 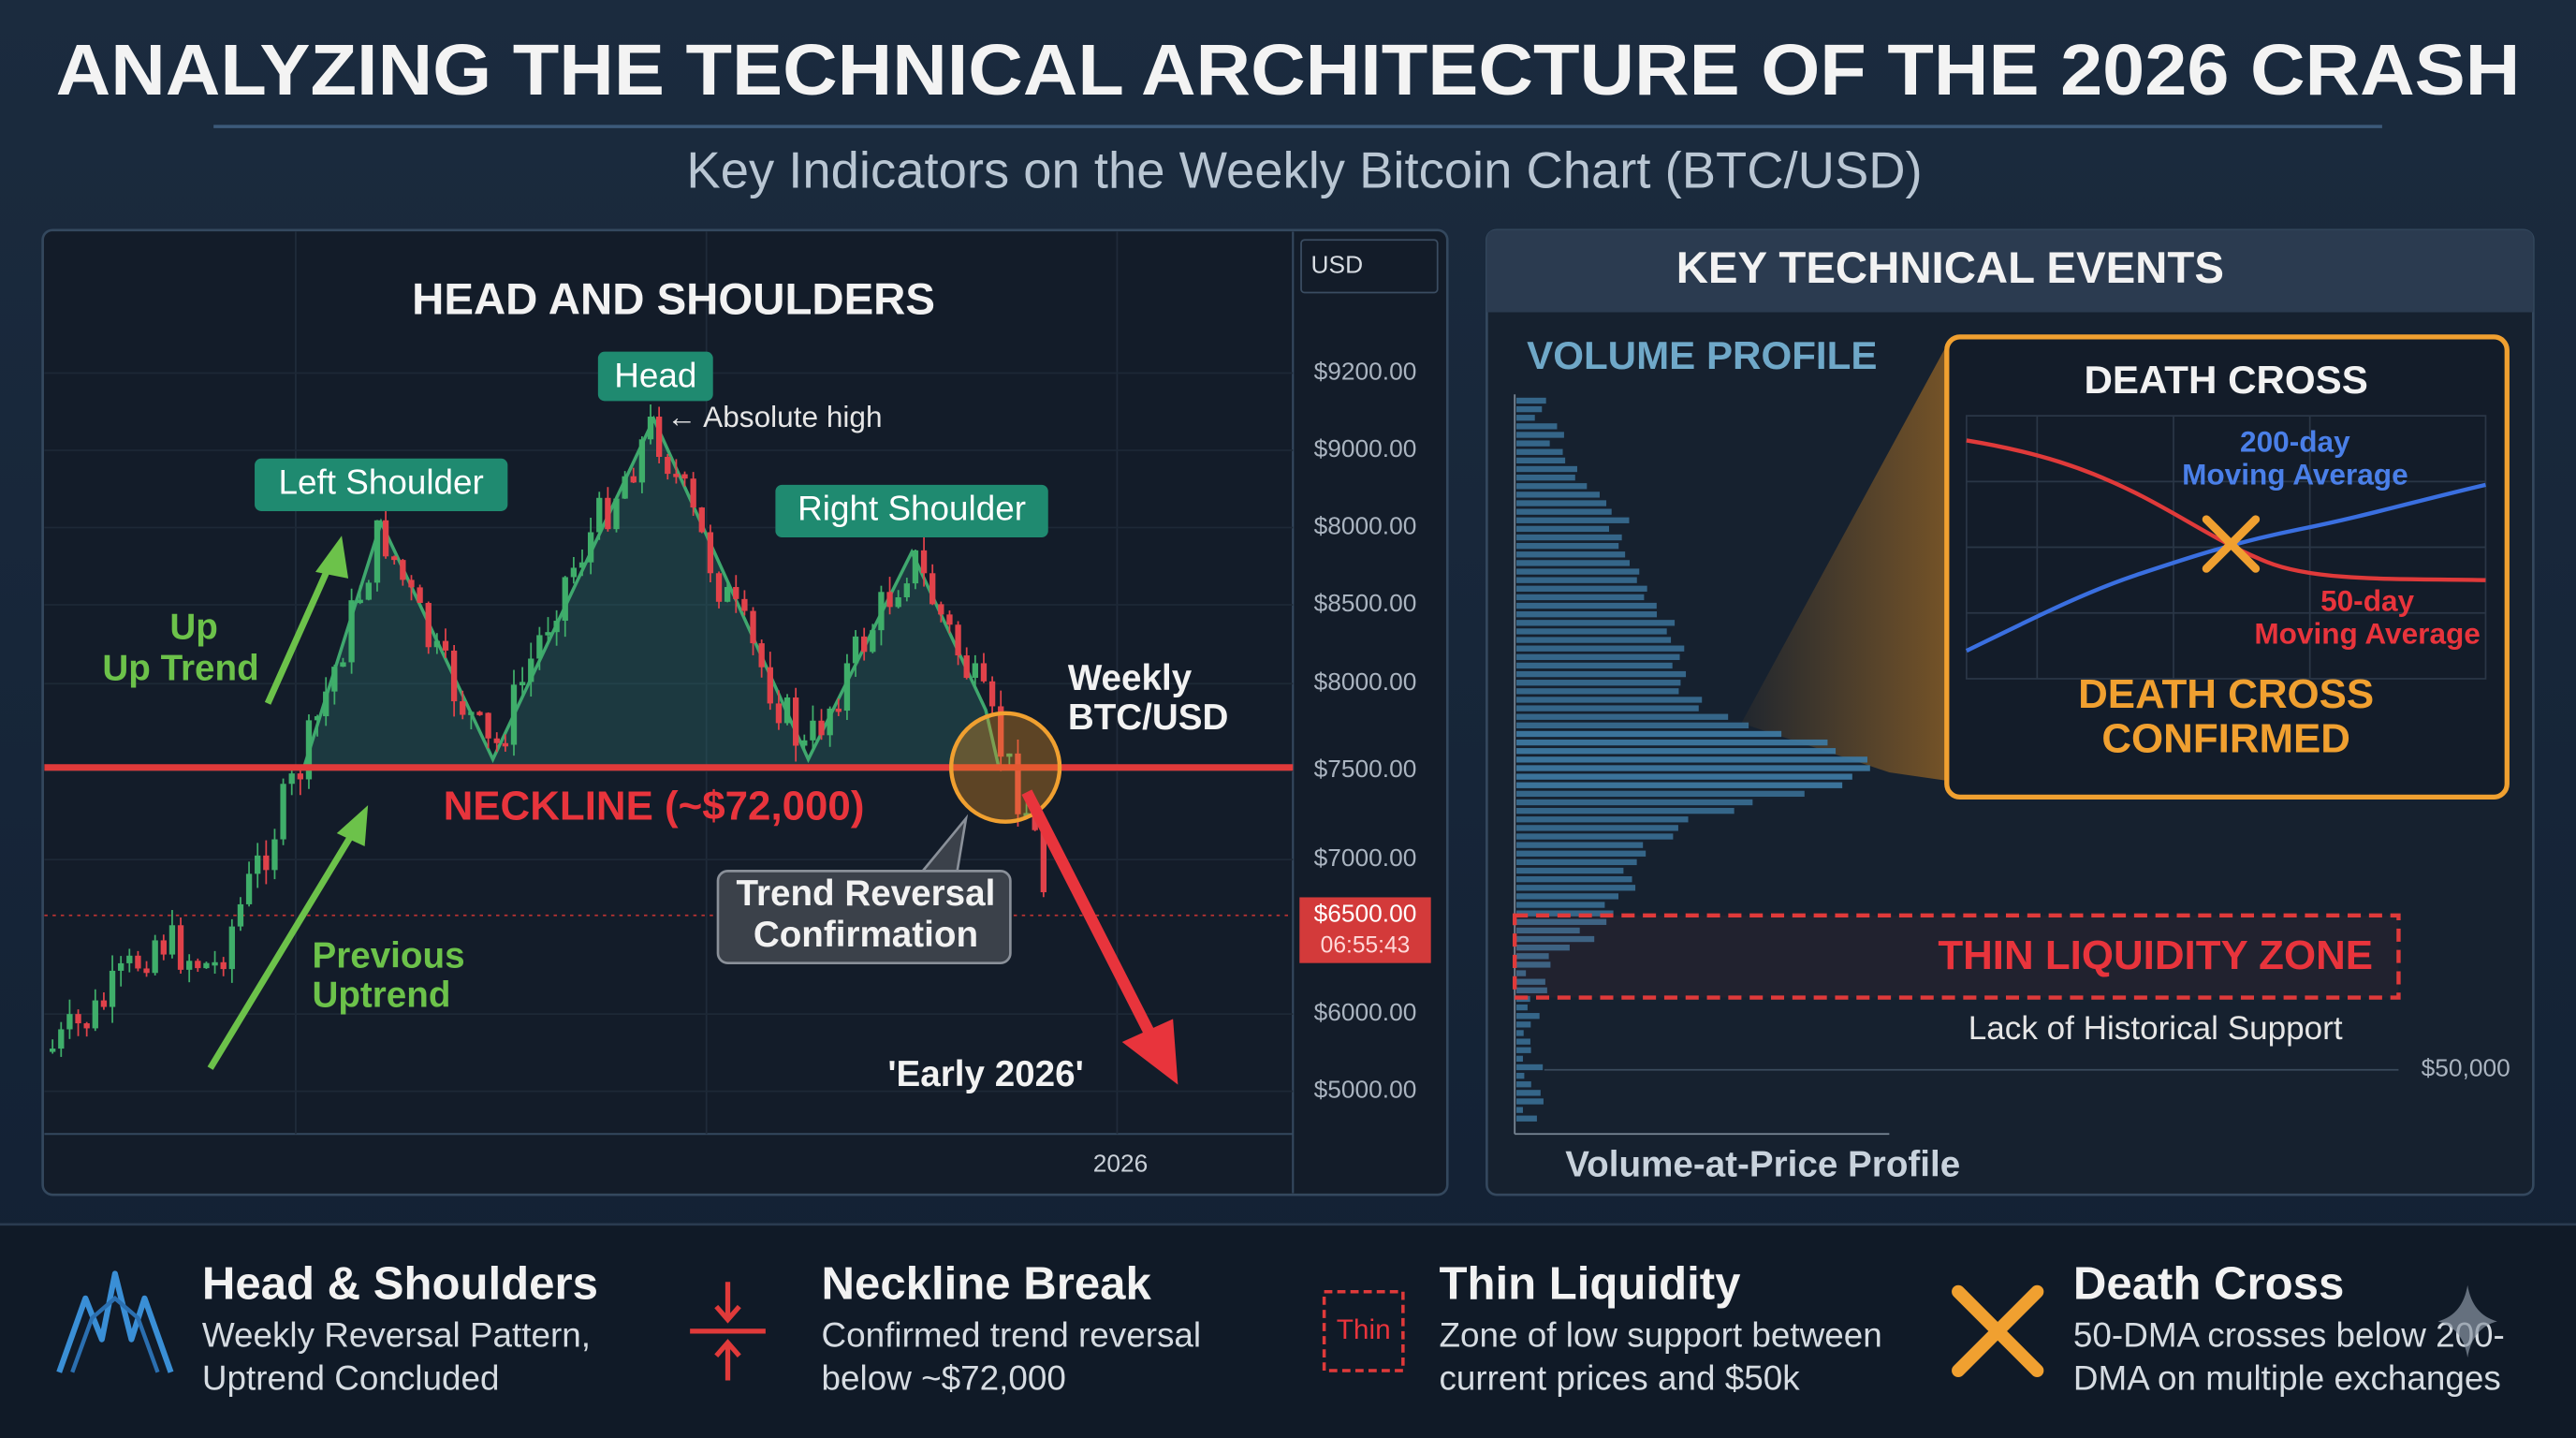 I want to click on level-label: $50,000, so click(x=2466, y=1068).